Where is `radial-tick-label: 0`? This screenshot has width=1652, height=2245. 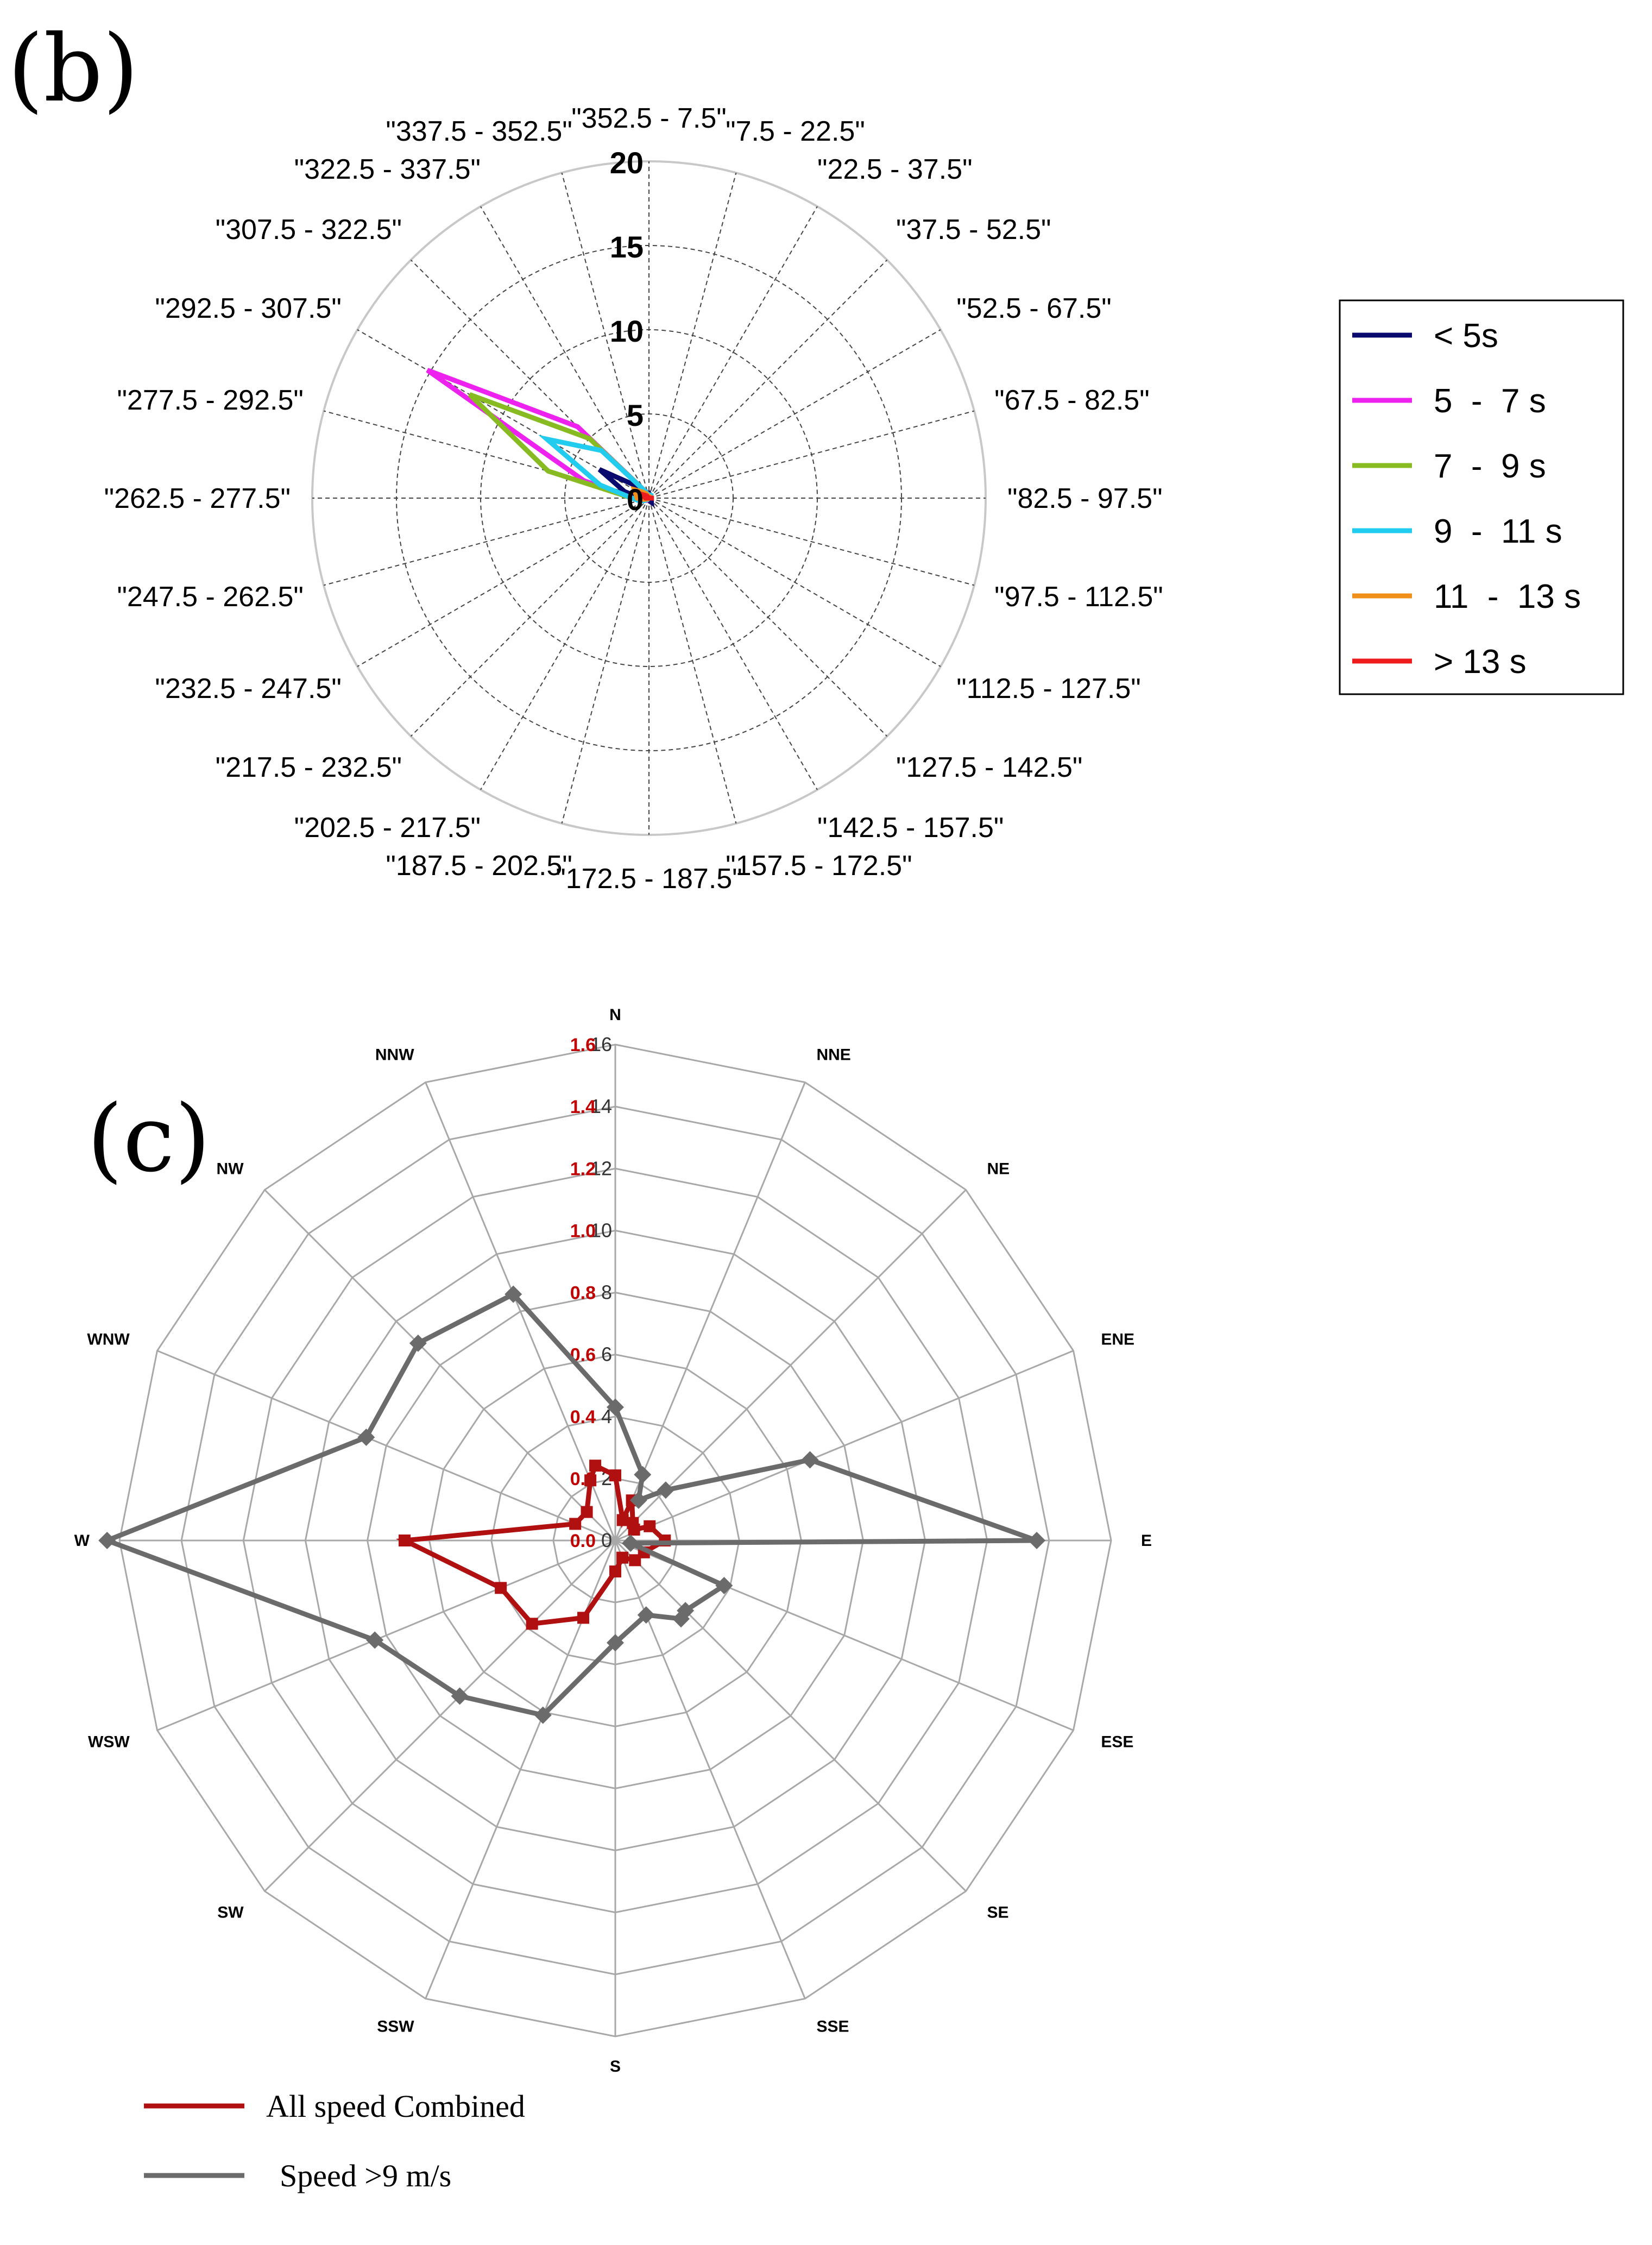 radial-tick-label: 0 is located at coordinates (636, 499).